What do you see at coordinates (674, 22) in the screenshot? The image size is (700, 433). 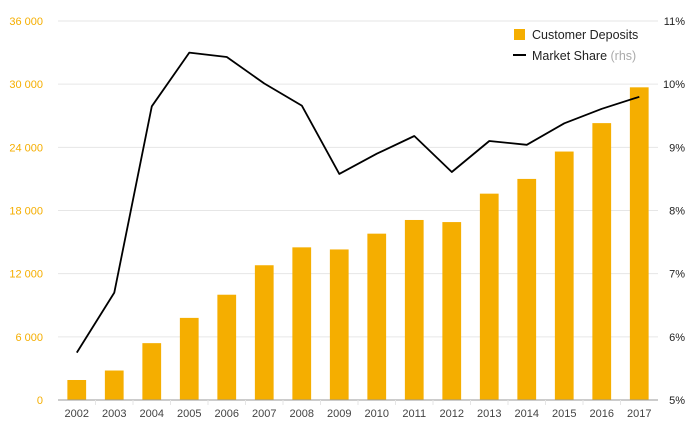 I see `right-tick-label: 11%` at bounding box center [674, 22].